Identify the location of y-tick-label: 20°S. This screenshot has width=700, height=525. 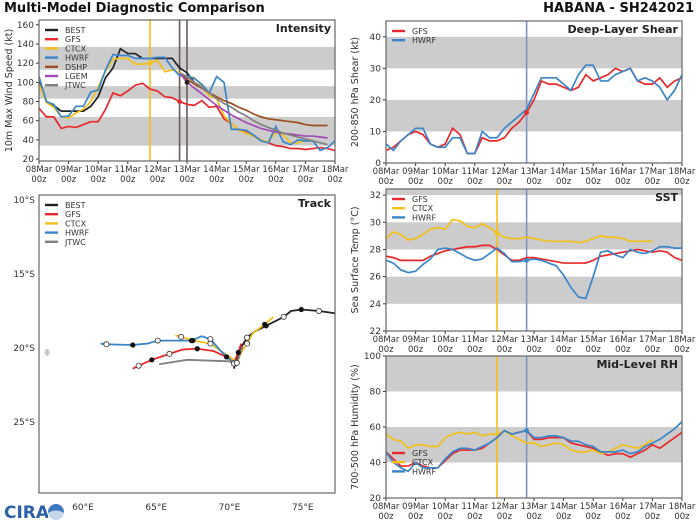
(24, 349).